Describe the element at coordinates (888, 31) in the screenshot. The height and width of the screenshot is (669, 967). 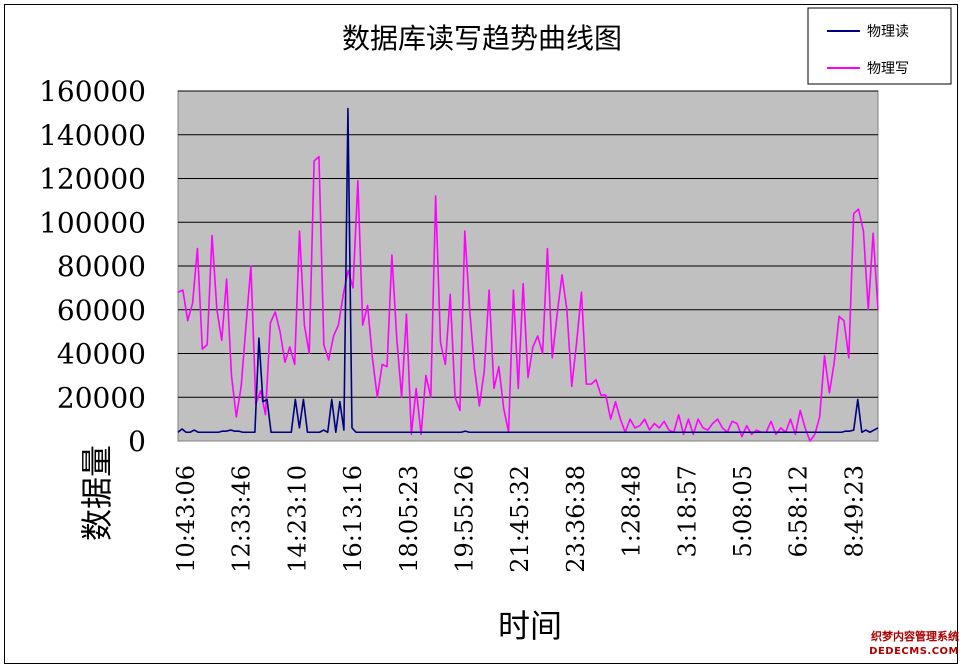
I see `legend-read-label: 物理读` at that location.